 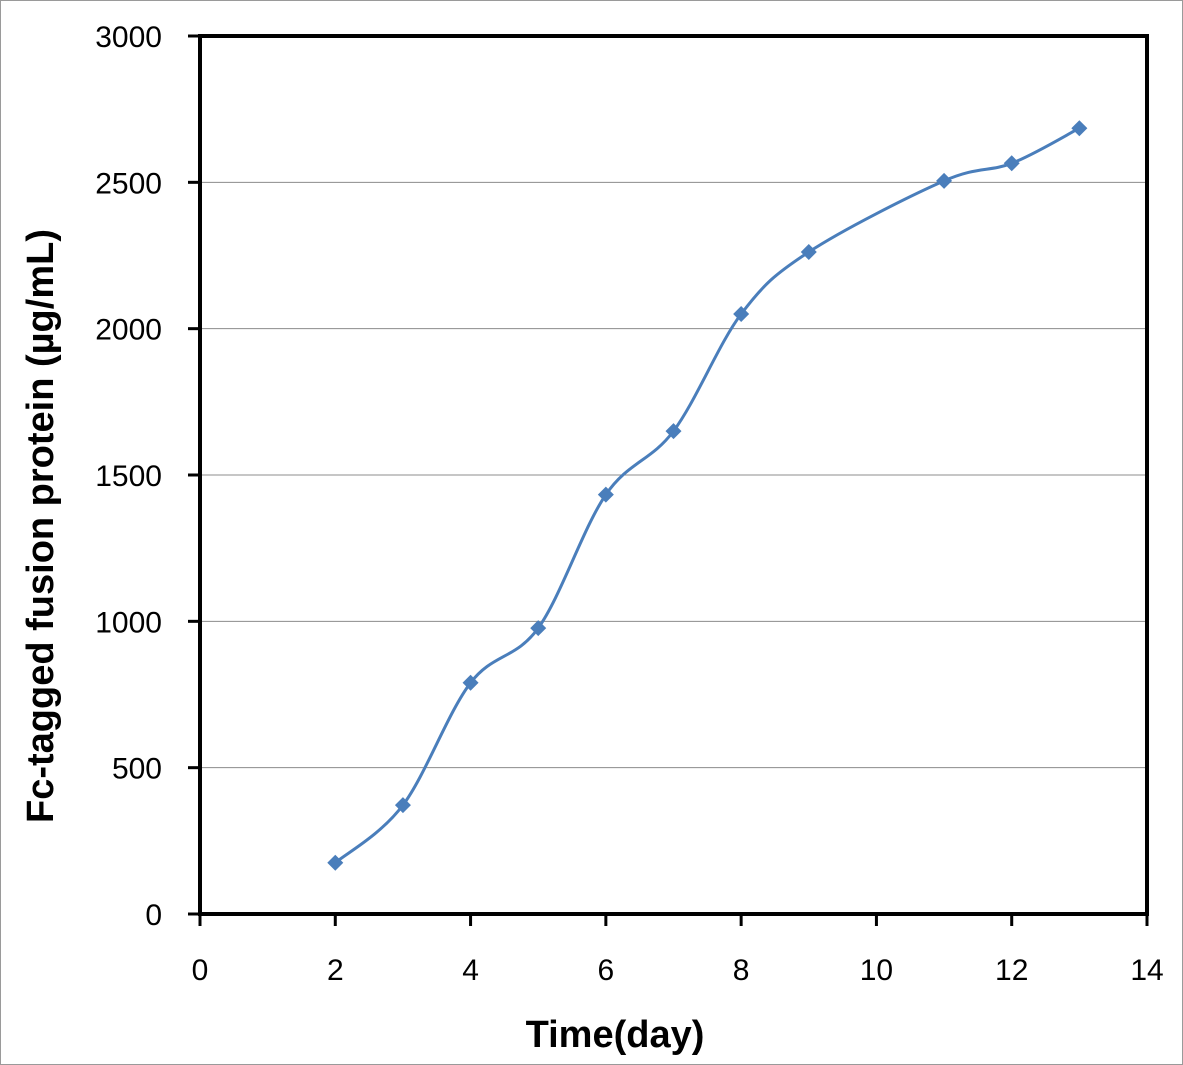 I want to click on x-tick-label: 10, so click(x=876, y=970).